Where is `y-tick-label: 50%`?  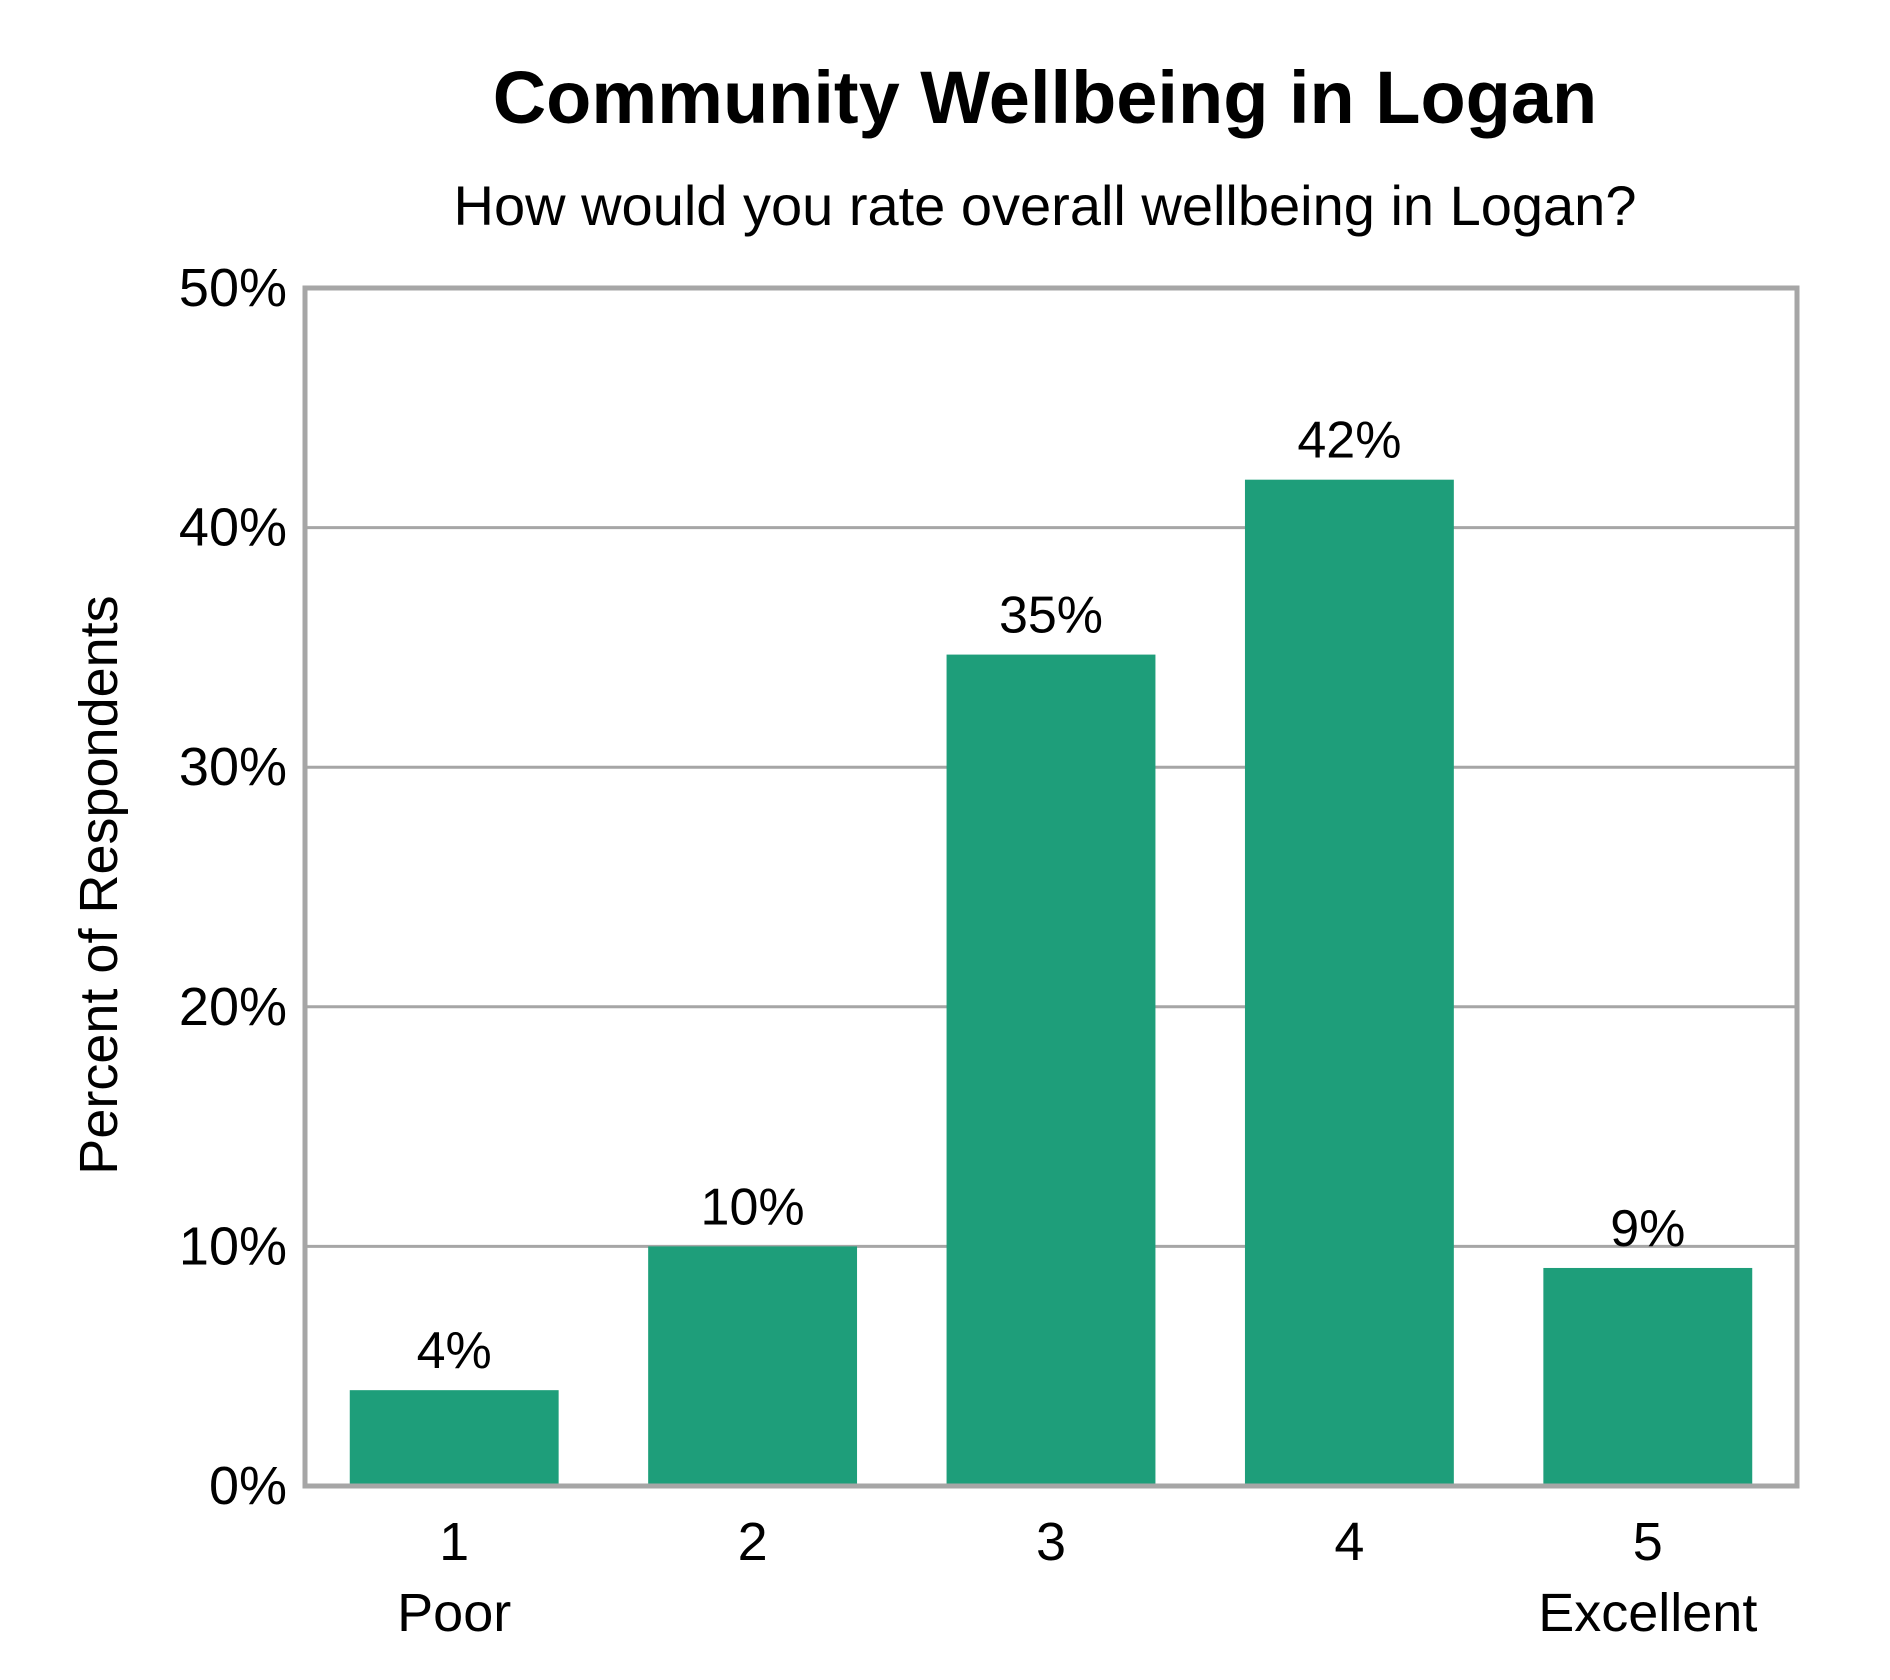 y-tick-label: 50% is located at coordinates (233, 288).